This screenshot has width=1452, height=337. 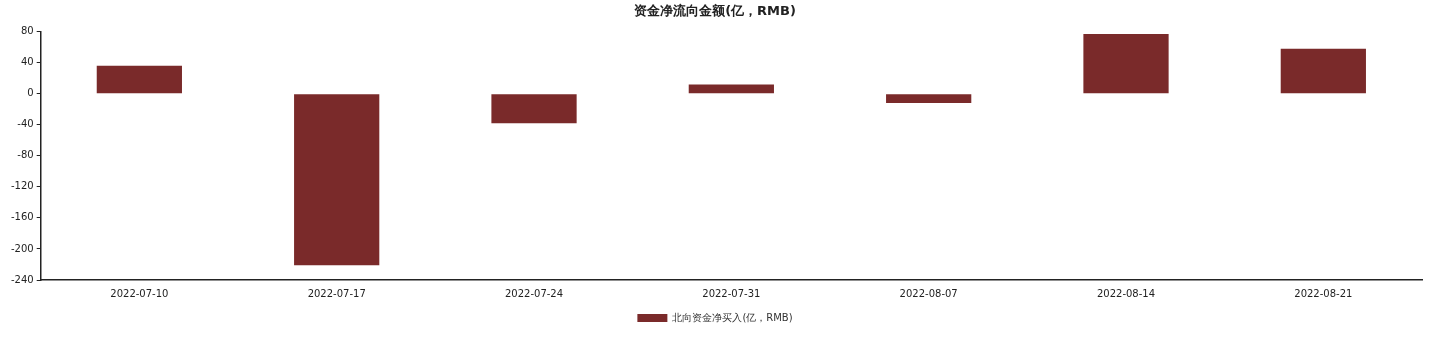 What do you see at coordinates (534, 293) in the screenshot?
I see `x-tick-label: 2022-07-24` at bounding box center [534, 293].